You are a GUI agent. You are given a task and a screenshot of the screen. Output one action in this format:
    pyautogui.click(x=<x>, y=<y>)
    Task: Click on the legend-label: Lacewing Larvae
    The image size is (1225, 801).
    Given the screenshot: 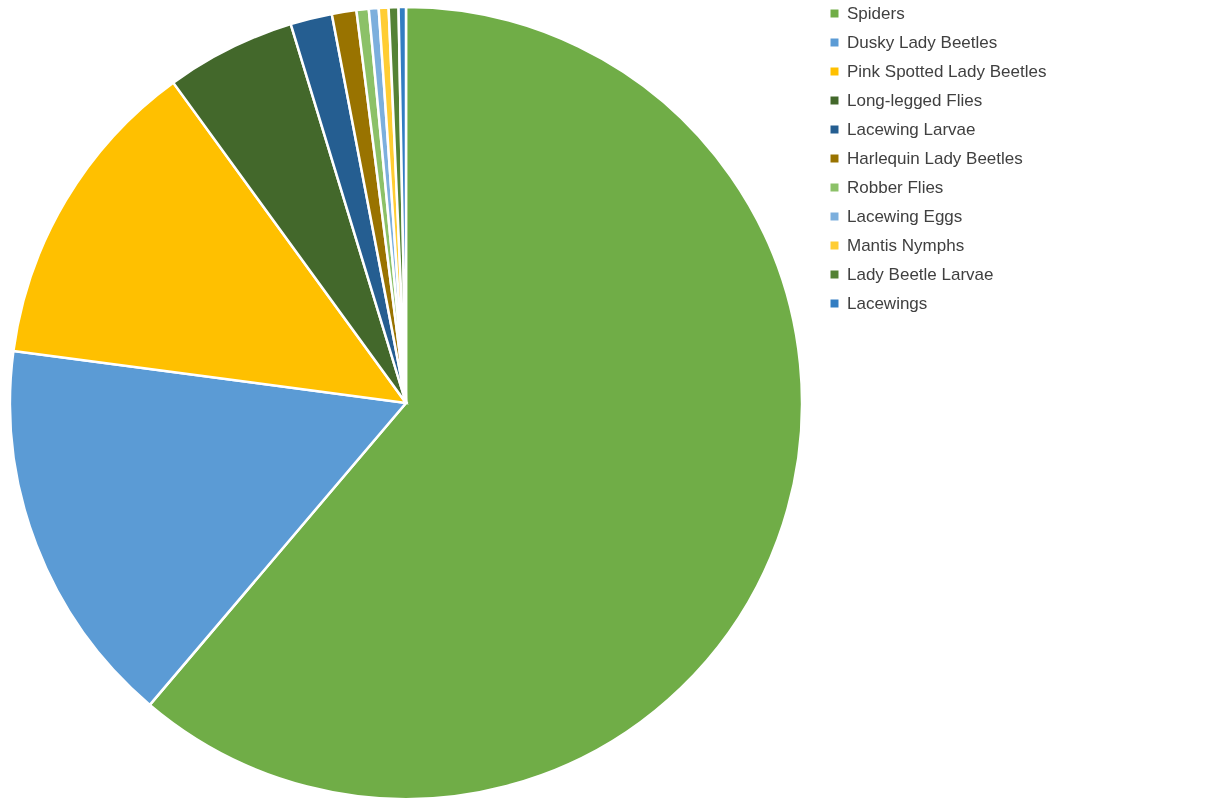 What is the action you would take?
    pyautogui.click(x=911, y=129)
    